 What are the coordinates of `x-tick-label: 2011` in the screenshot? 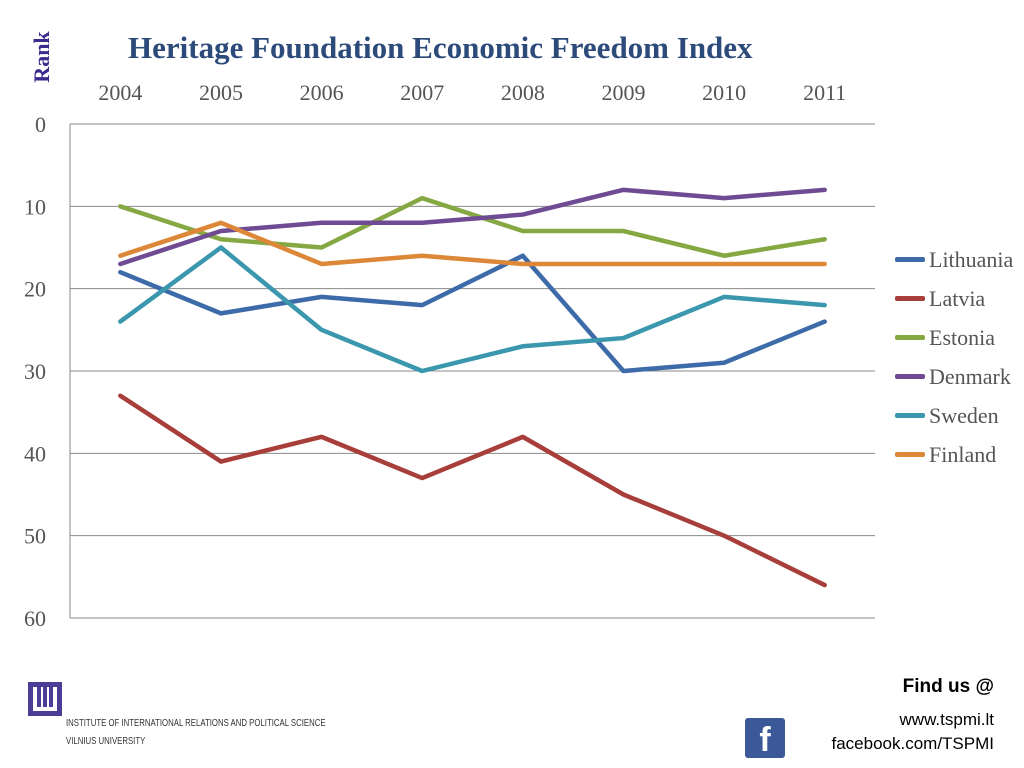 It's located at (824, 92).